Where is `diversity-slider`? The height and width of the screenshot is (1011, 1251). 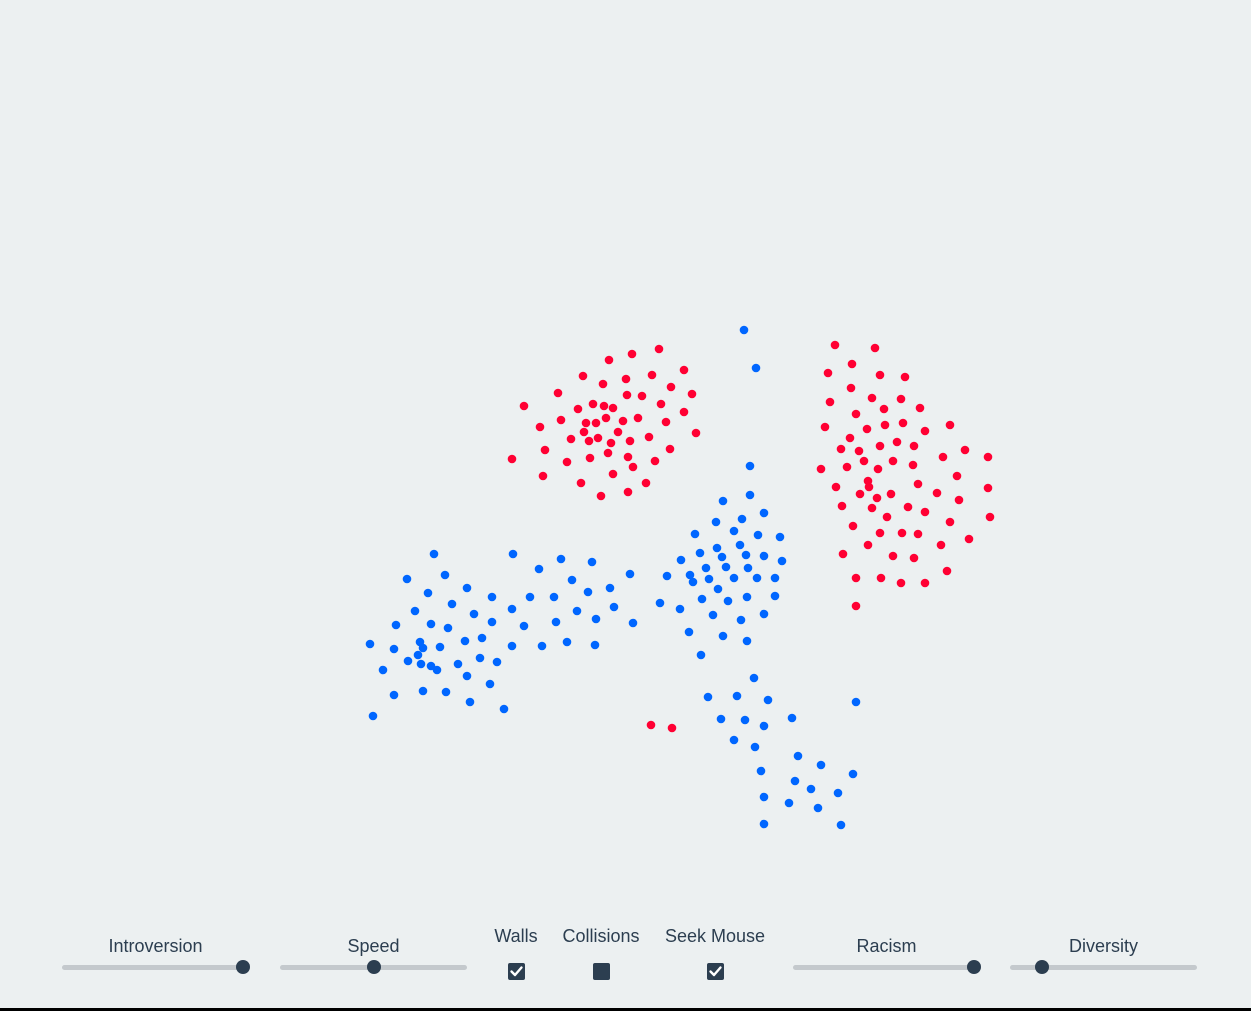
diversity-slider is located at coordinates (1103, 967).